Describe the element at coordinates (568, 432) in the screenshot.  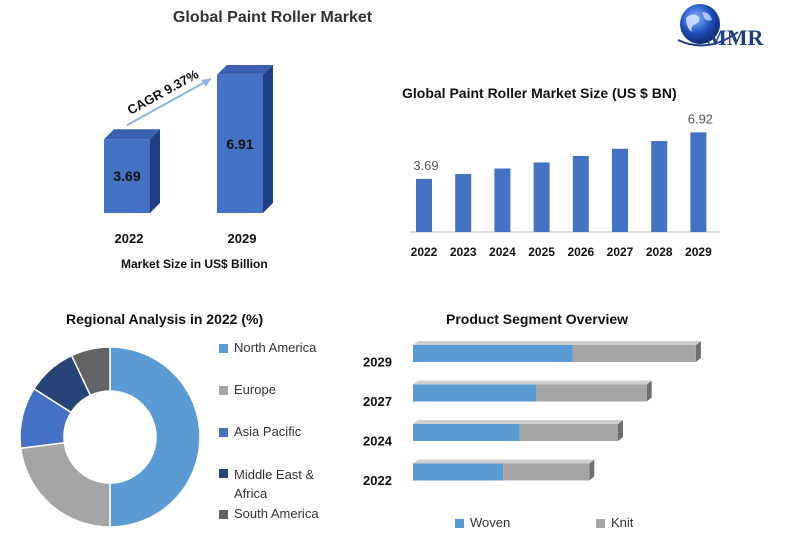
I see `bar-knit-2024` at that location.